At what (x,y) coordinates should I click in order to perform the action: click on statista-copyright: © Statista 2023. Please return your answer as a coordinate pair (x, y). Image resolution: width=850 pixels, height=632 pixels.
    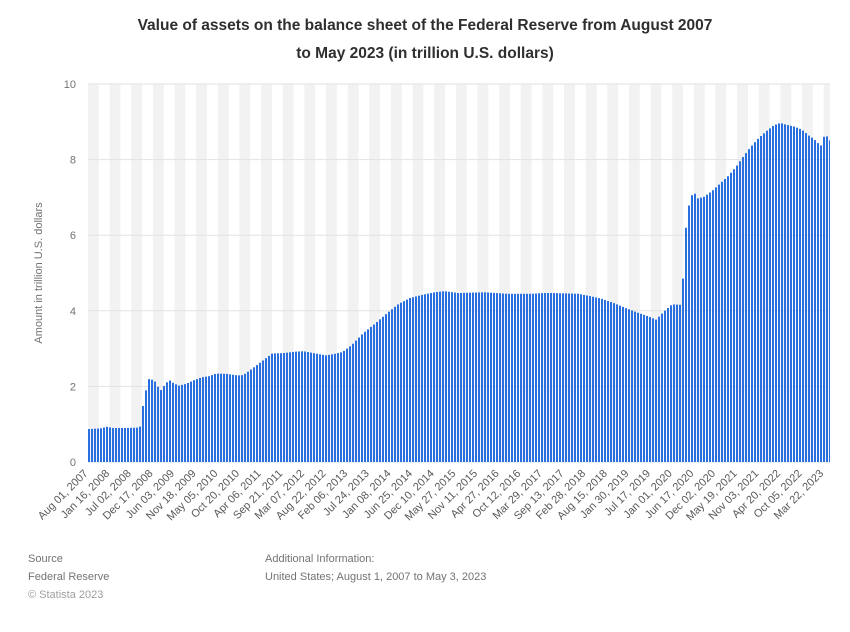
    Looking at the image, I should click on (66, 595).